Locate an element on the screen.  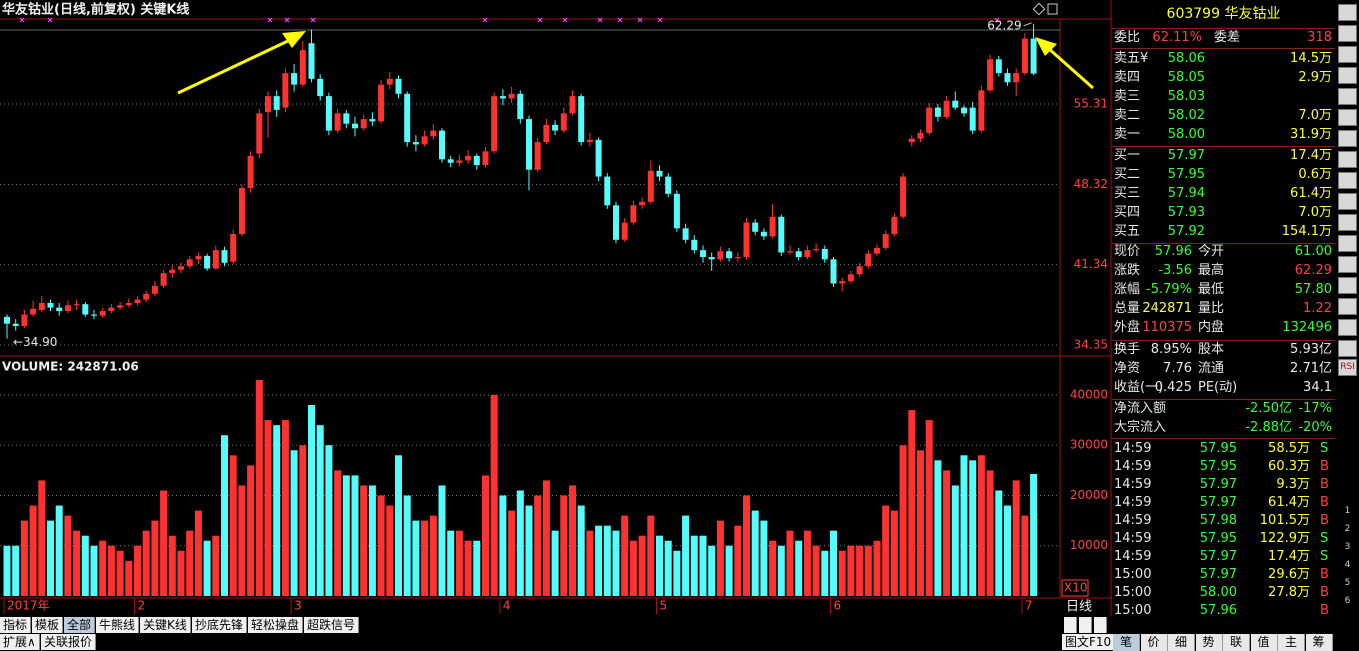
tab: 模板 is located at coordinates (48, 625).